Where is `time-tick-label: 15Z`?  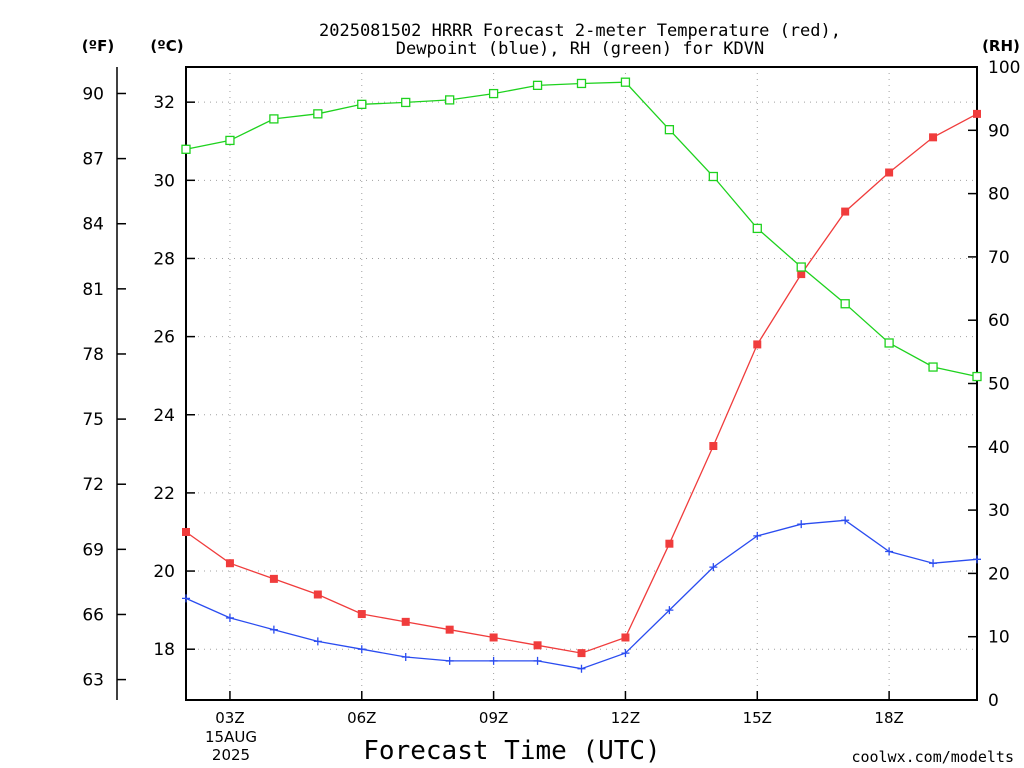 time-tick-label: 15Z is located at coordinates (757, 718).